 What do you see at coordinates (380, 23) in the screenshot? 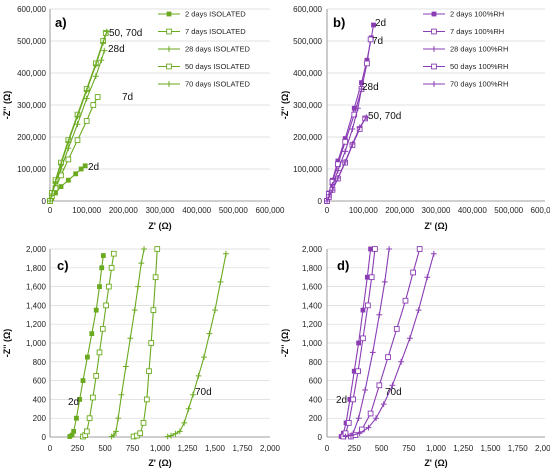
I see `annotation-label: 2d` at bounding box center [380, 23].